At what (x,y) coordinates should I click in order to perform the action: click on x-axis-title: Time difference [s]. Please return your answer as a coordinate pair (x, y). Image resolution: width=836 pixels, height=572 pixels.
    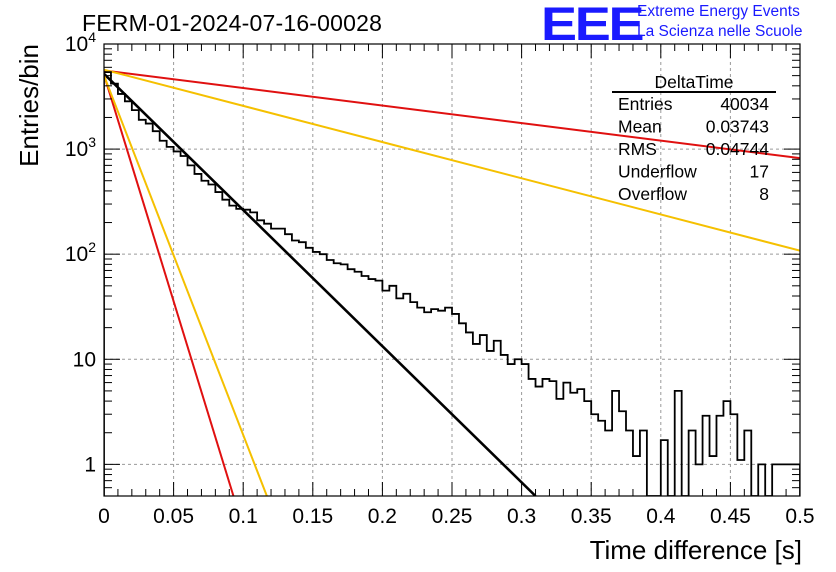
    Looking at the image, I should click on (696, 550).